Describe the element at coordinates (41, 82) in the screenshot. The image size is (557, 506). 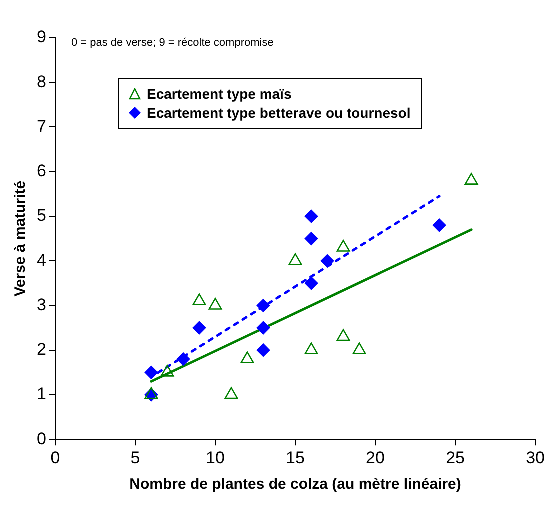
I see `y-tick-label: 8` at that location.